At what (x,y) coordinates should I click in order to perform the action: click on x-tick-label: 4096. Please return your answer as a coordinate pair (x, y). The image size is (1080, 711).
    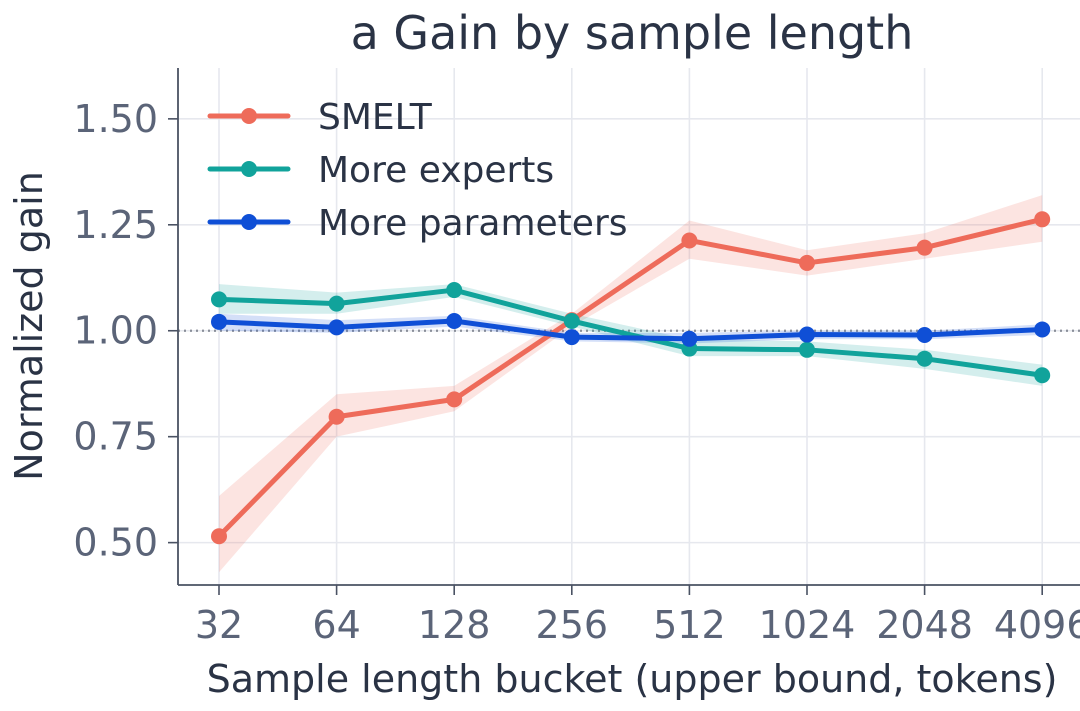
    Looking at the image, I should click on (1037, 625).